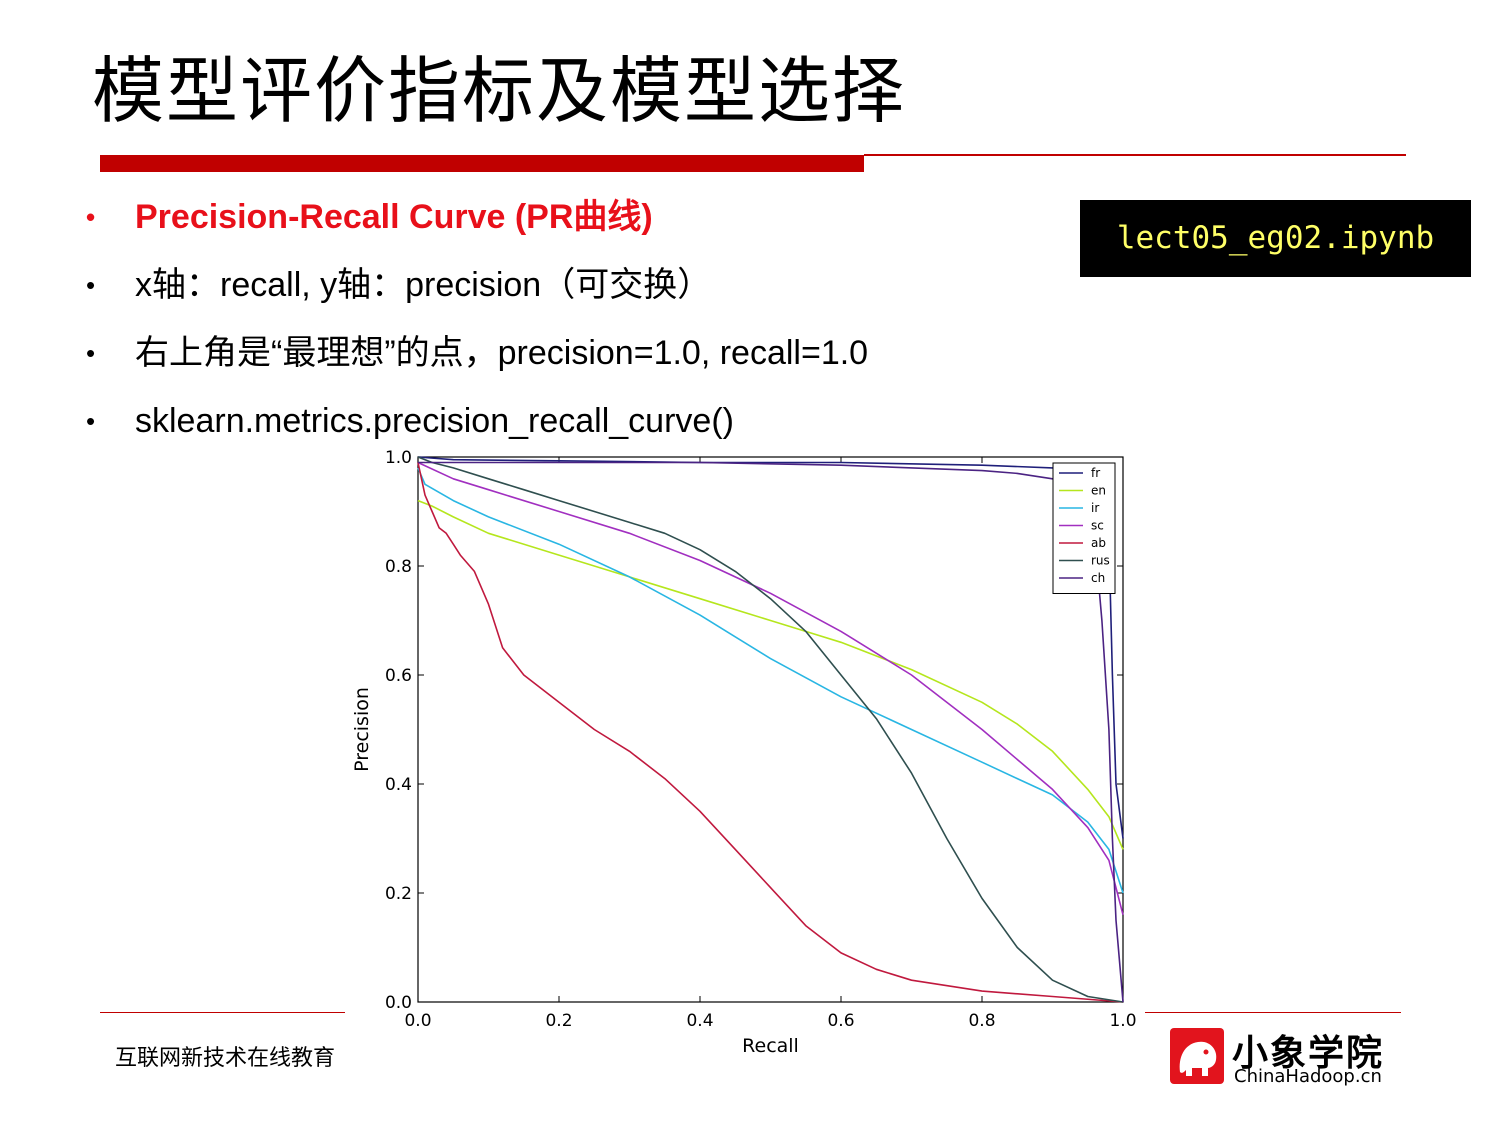 This screenshot has width=1500, height=1125. Describe the element at coordinates (398, 567) in the screenshot. I see `y-tick-label: 0.8` at that location.